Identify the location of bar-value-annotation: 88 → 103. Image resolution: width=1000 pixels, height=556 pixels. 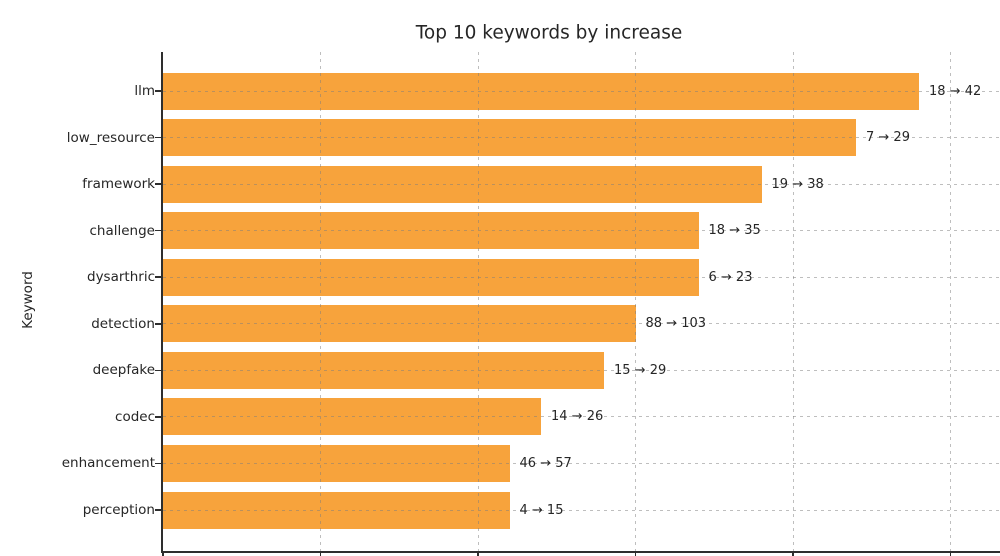
(676, 324).